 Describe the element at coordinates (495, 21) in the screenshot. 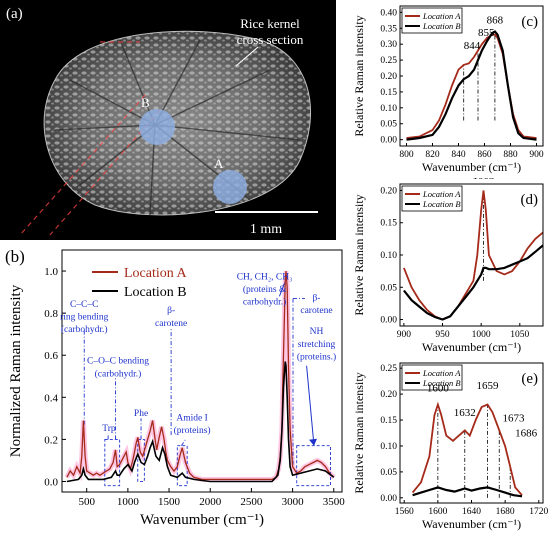

I see `peak-label: 868` at that location.